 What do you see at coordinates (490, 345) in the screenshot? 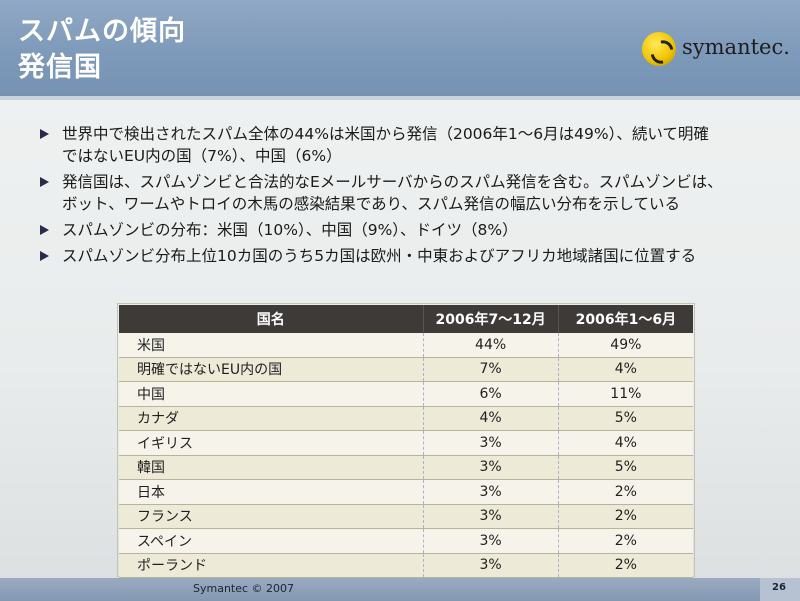
I see `h2-2006-cell: 44%` at bounding box center [490, 345].